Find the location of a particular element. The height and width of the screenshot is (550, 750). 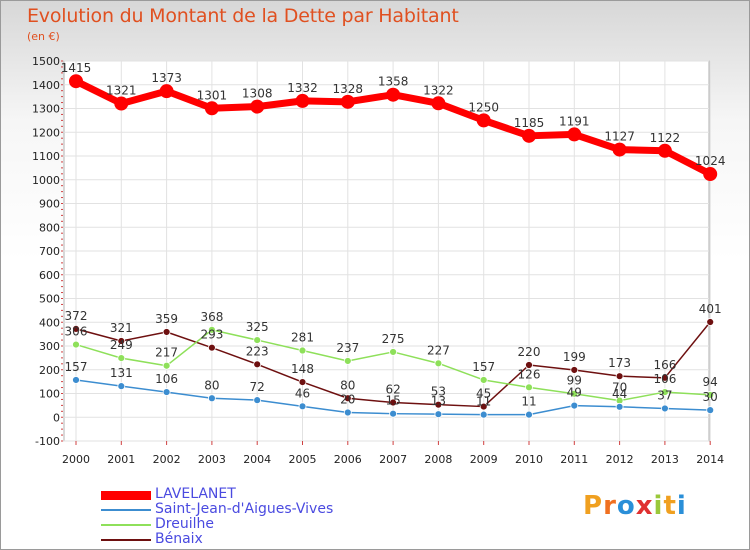

data-label: 1191 is located at coordinates (574, 121).